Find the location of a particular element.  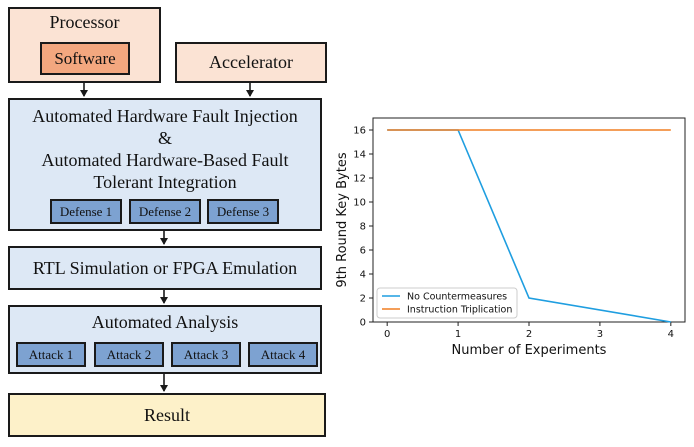

result-label: Result is located at coordinates (166, 414).